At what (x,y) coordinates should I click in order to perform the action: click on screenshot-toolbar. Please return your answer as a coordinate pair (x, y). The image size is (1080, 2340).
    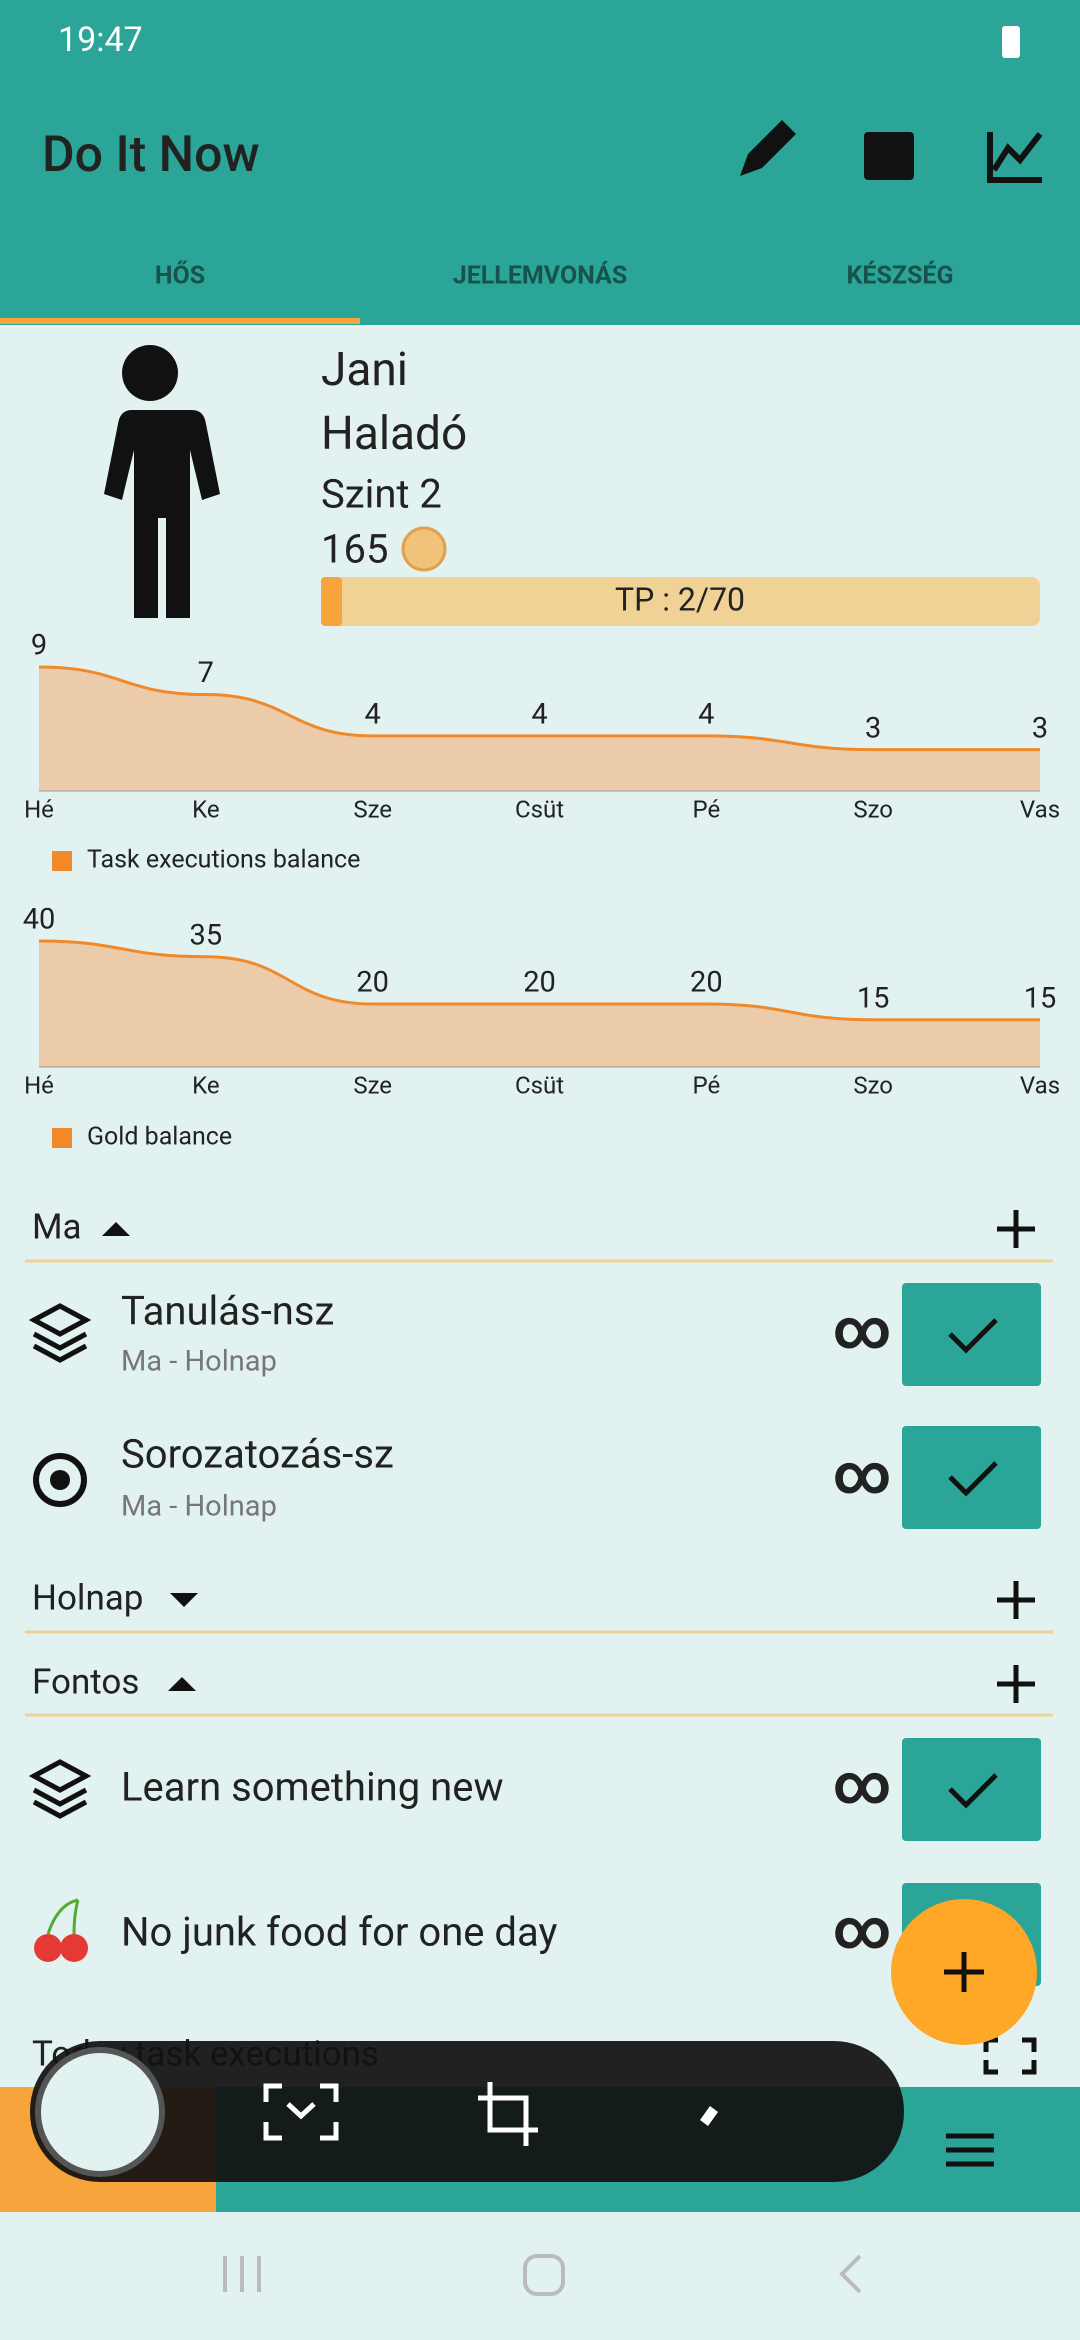
    Looking at the image, I should click on (467, 2111).